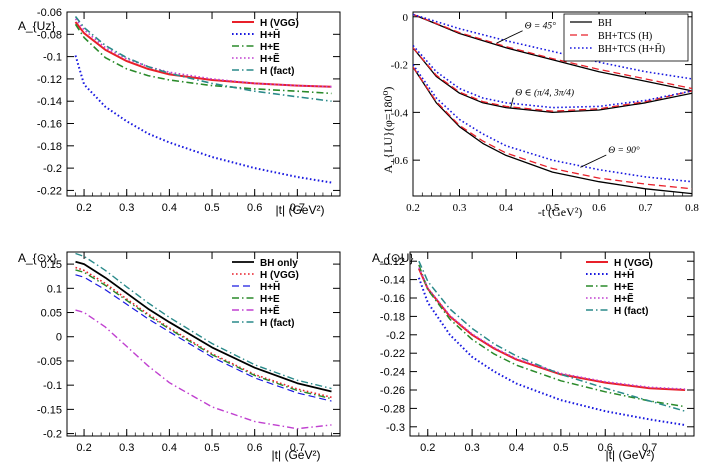 Image resolution: width=708 pixels, height=469 pixels. I want to click on legend-label: BH, so click(605, 23).